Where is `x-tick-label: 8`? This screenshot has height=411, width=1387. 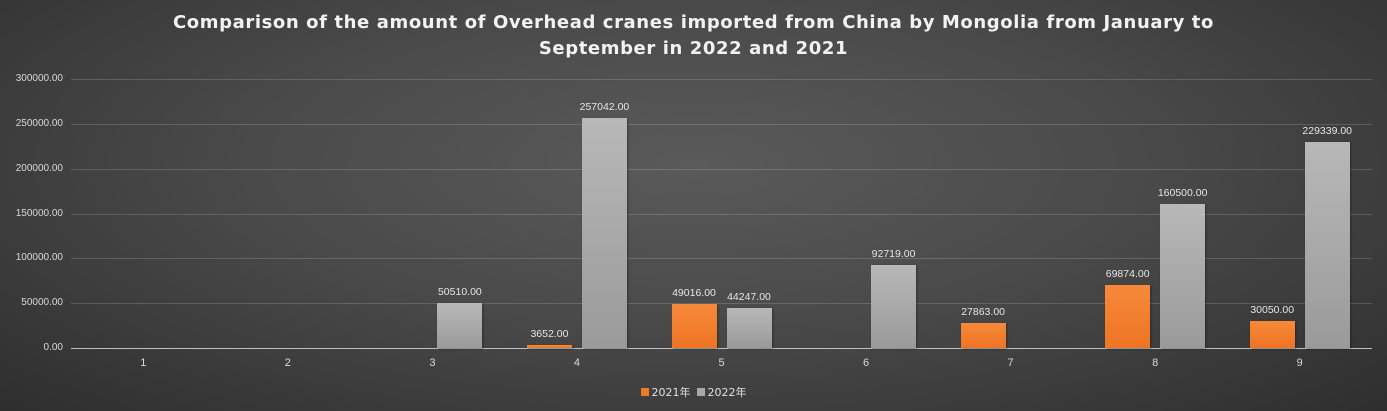 x-tick-label: 8 is located at coordinates (1155, 363).